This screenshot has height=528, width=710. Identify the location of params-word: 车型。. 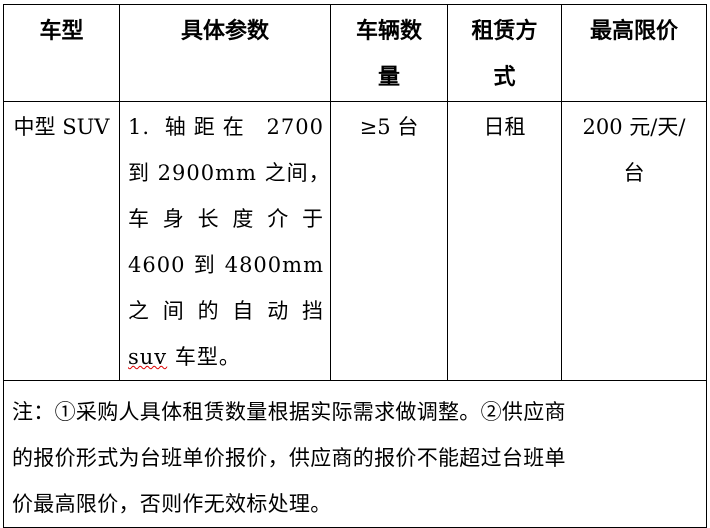
(204, 357).